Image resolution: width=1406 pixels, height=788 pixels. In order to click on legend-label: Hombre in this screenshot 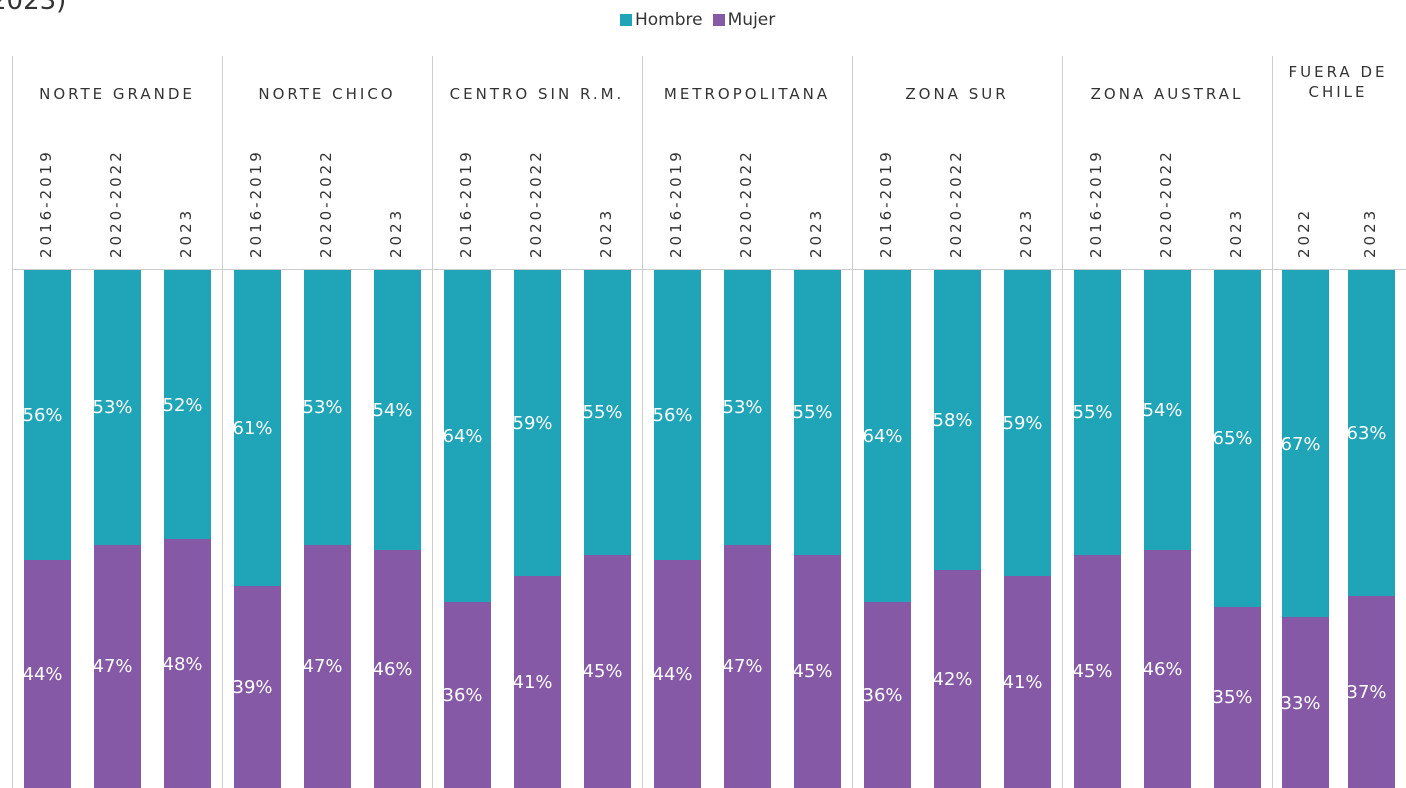, I will do `click(669, 20)`.